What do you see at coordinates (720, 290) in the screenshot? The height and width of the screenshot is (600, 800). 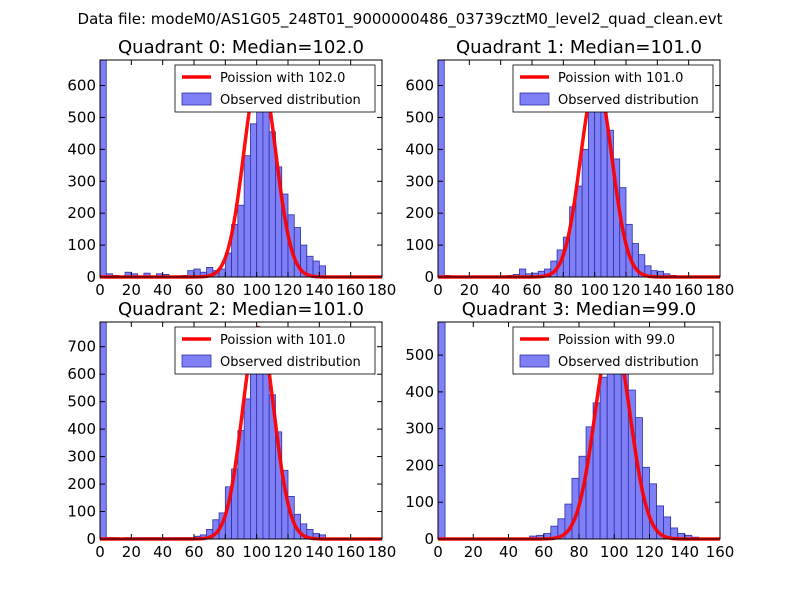 I see `q1-xtick-label: 180` at bounding box center [720, 290].